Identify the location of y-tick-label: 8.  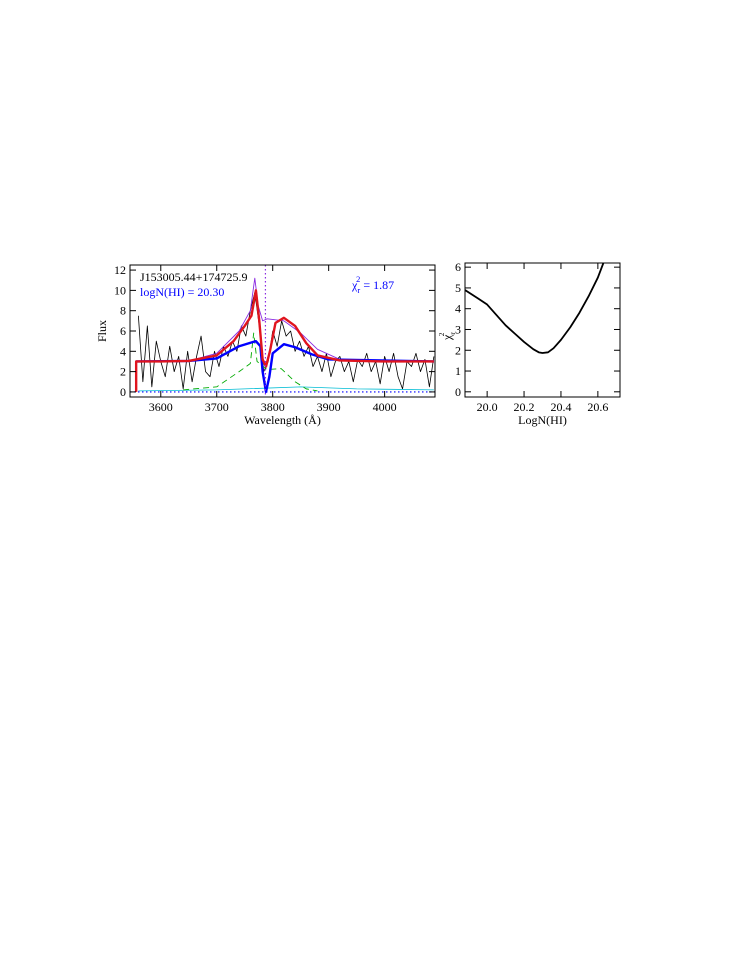
(123, 311).